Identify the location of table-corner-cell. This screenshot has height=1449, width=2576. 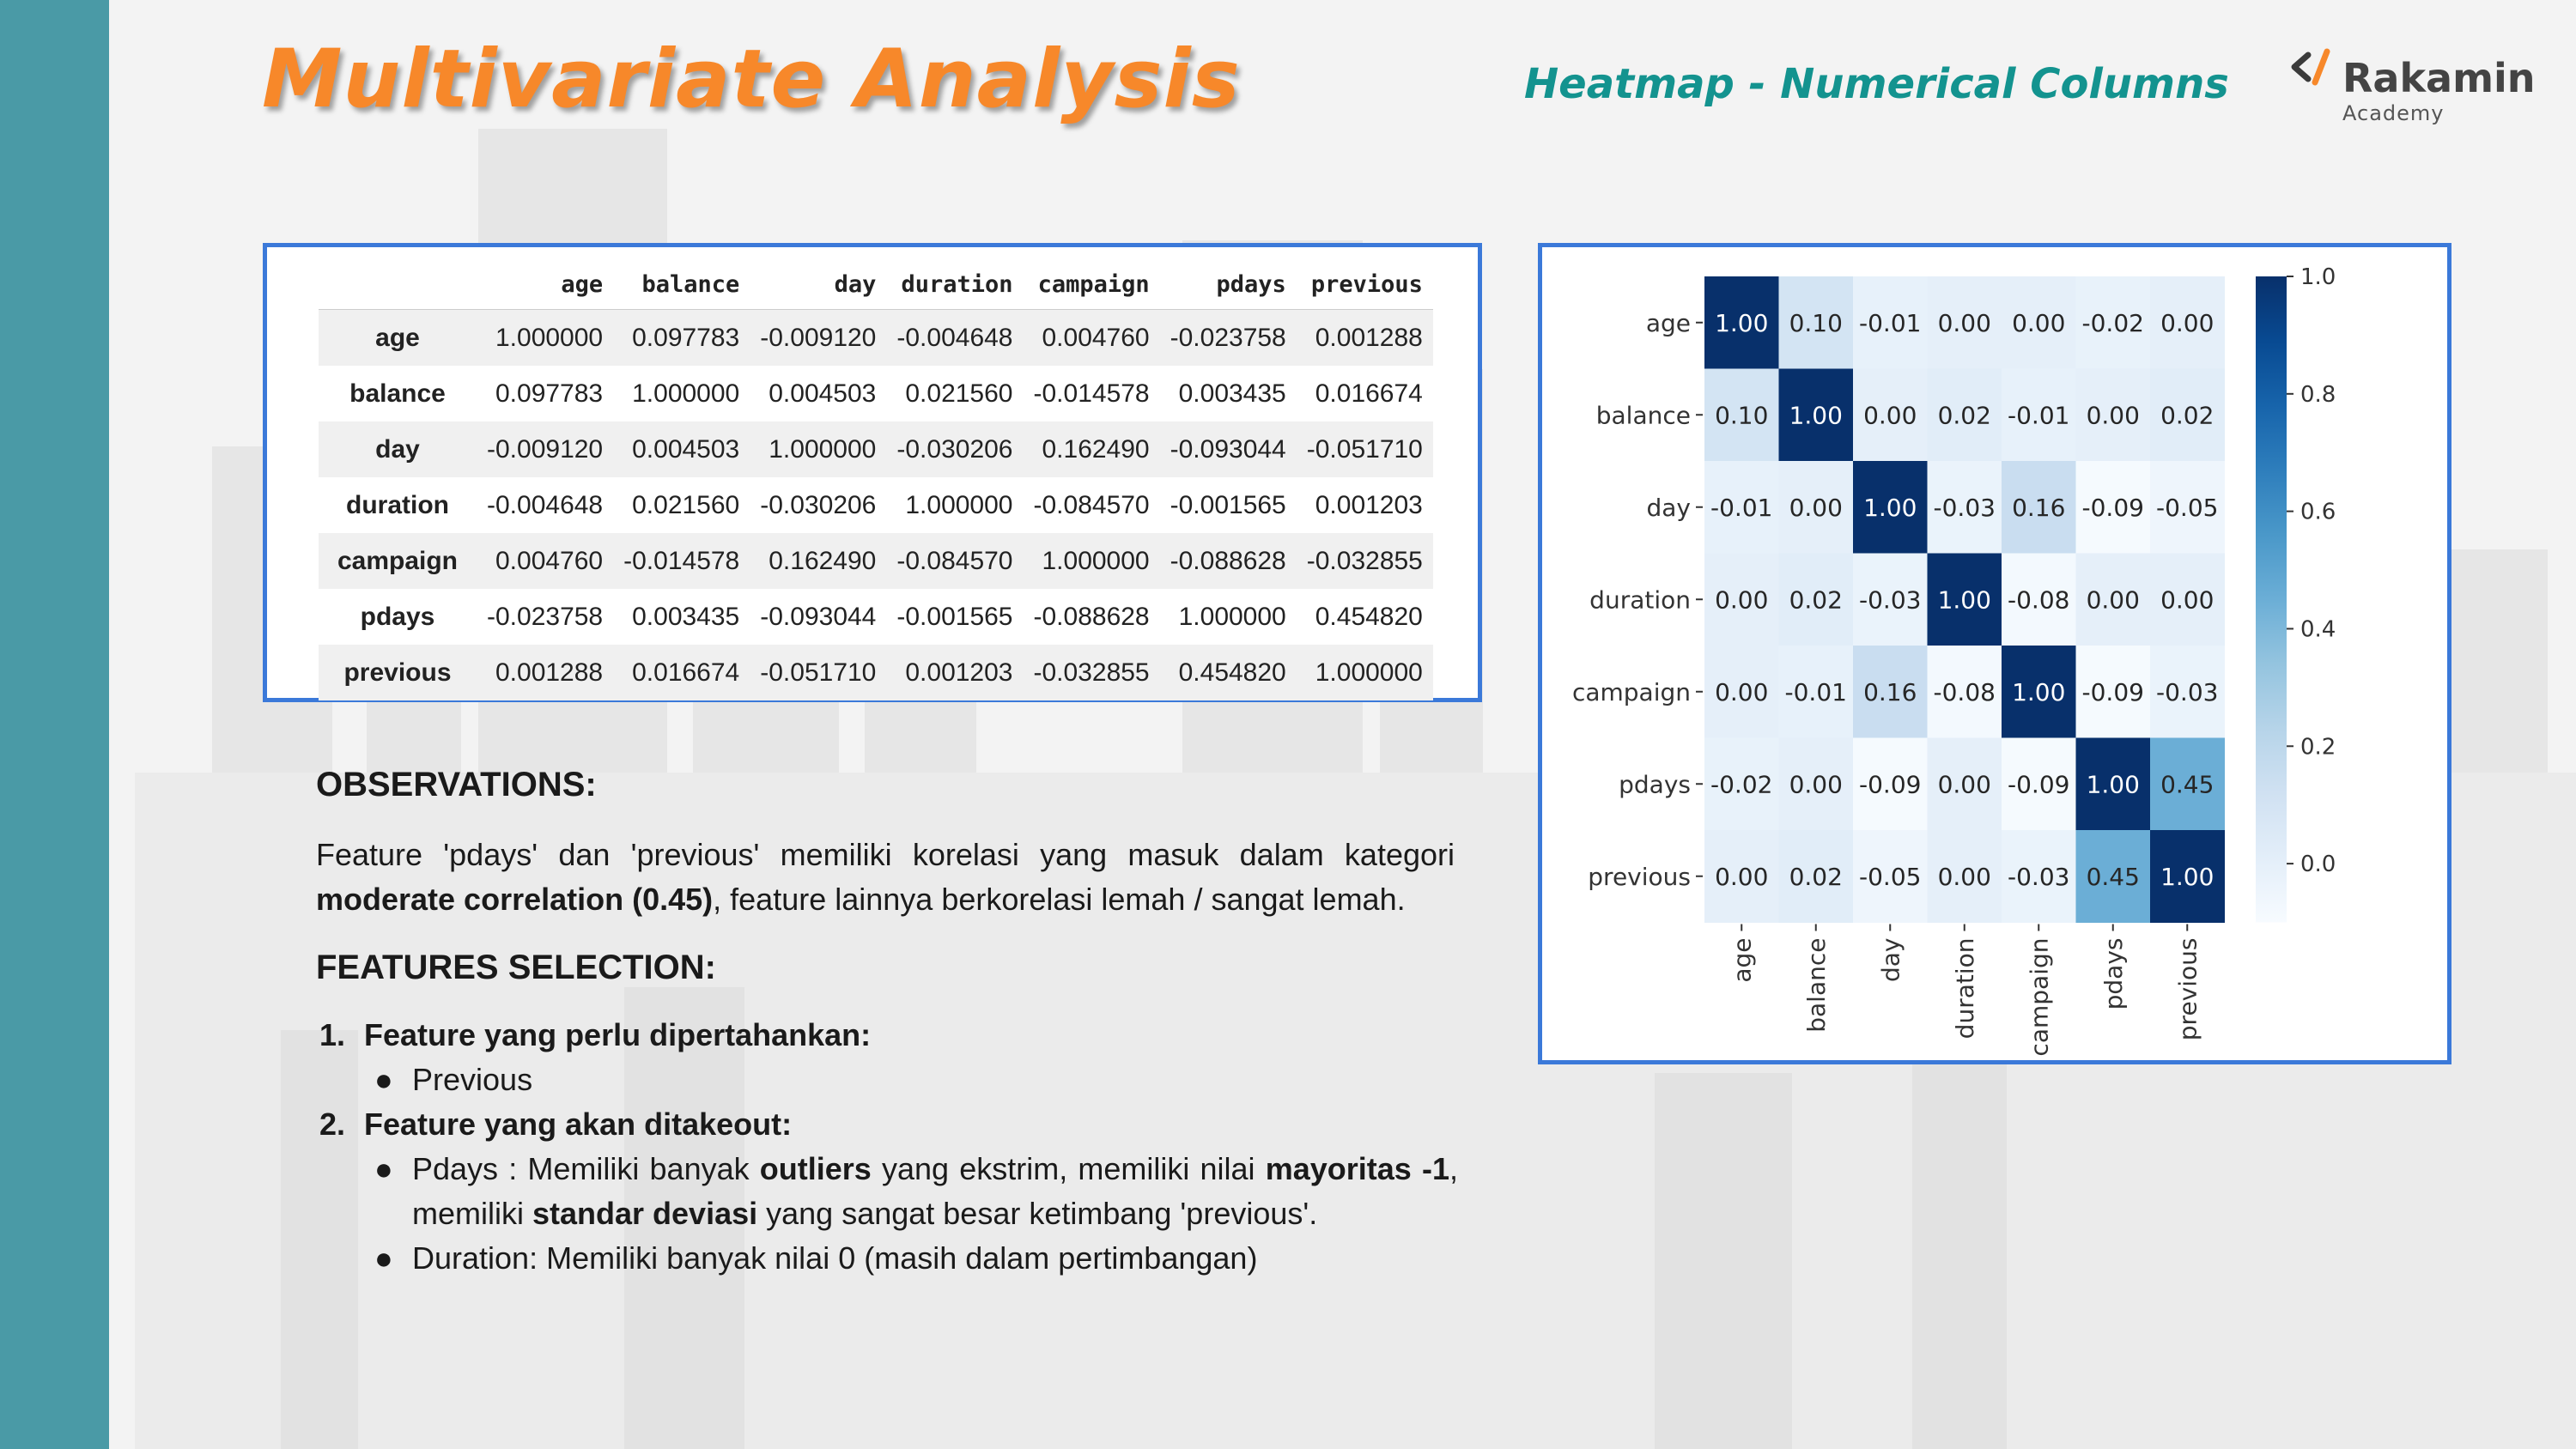
(398, 284).